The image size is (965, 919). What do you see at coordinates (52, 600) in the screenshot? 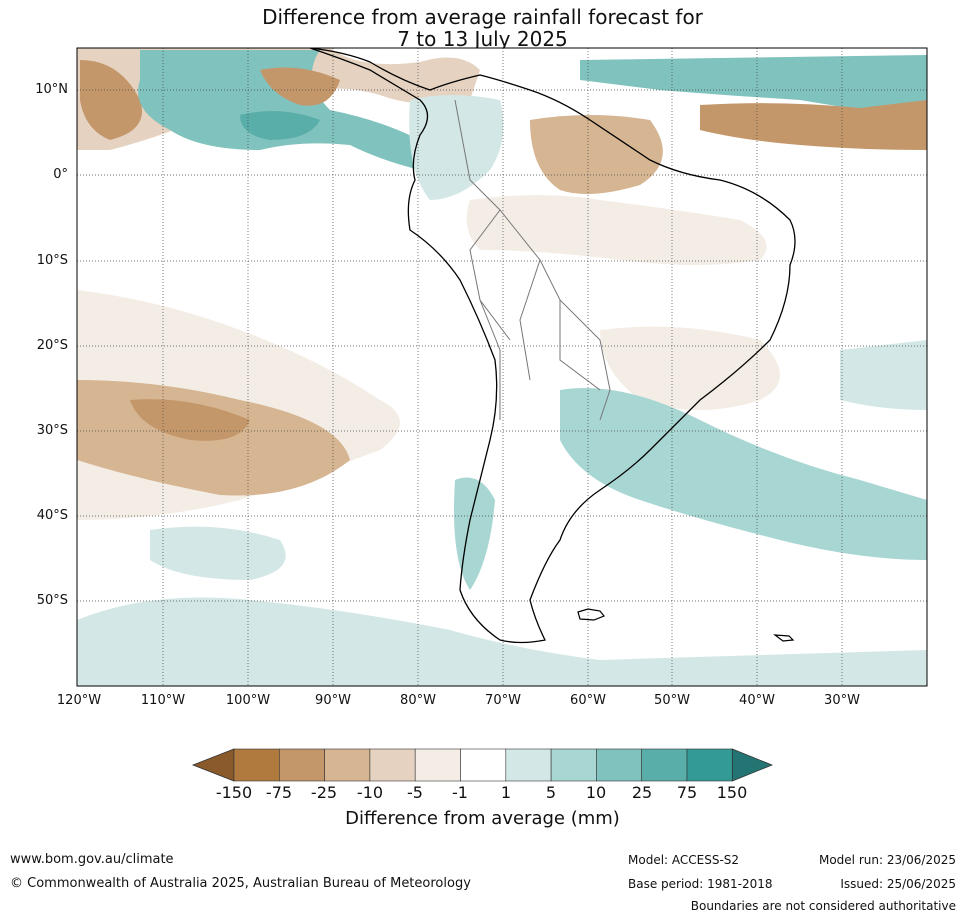
I see `lat-label: 50°S` at bounding box center [52, 600].